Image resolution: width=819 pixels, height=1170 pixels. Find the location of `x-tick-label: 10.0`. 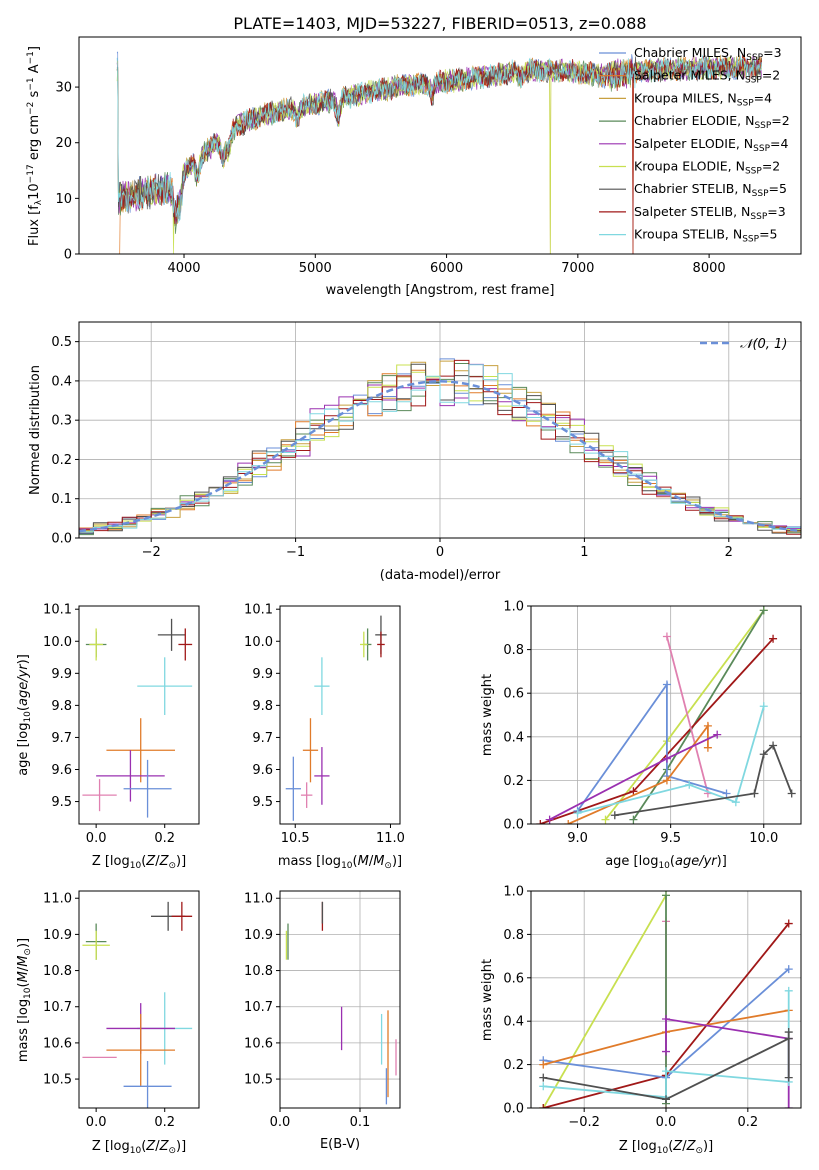

x-tick-label: 10.0 is located at coordinates (763, 838).